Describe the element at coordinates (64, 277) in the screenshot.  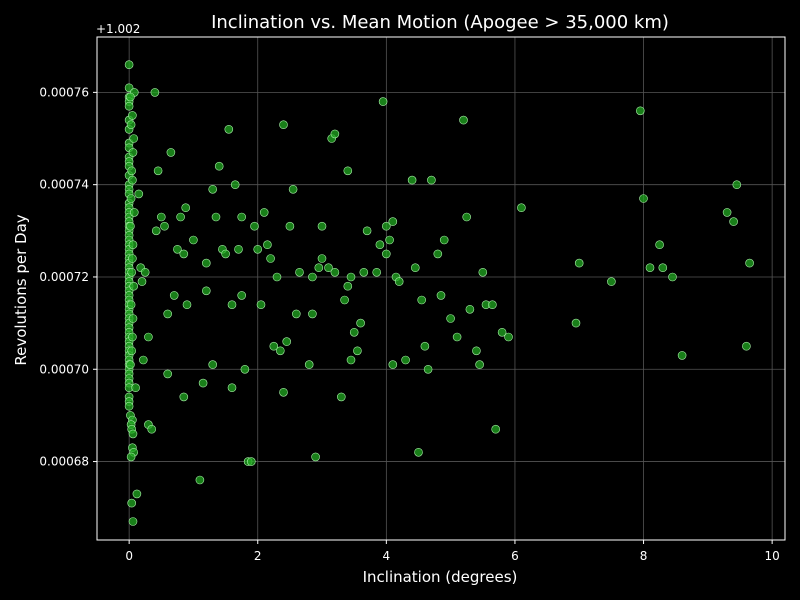
I see `y-tick-label: 0.00072` at that location.